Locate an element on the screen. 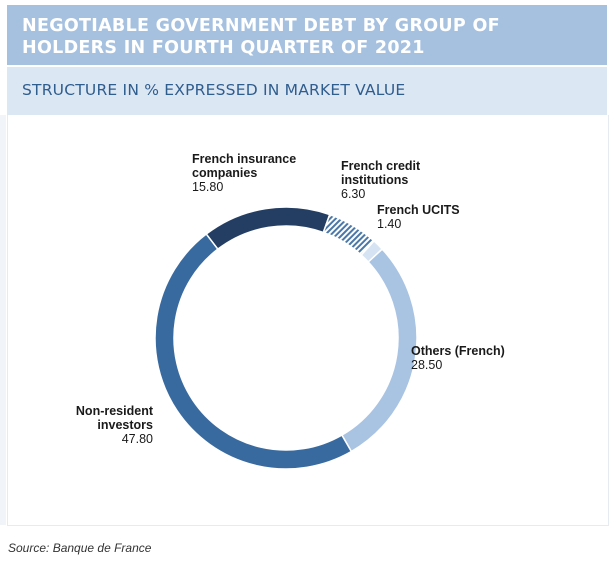 This screenshot has width=611, height=571. label-name: French credit institutions is located at coordinates (381, 173).